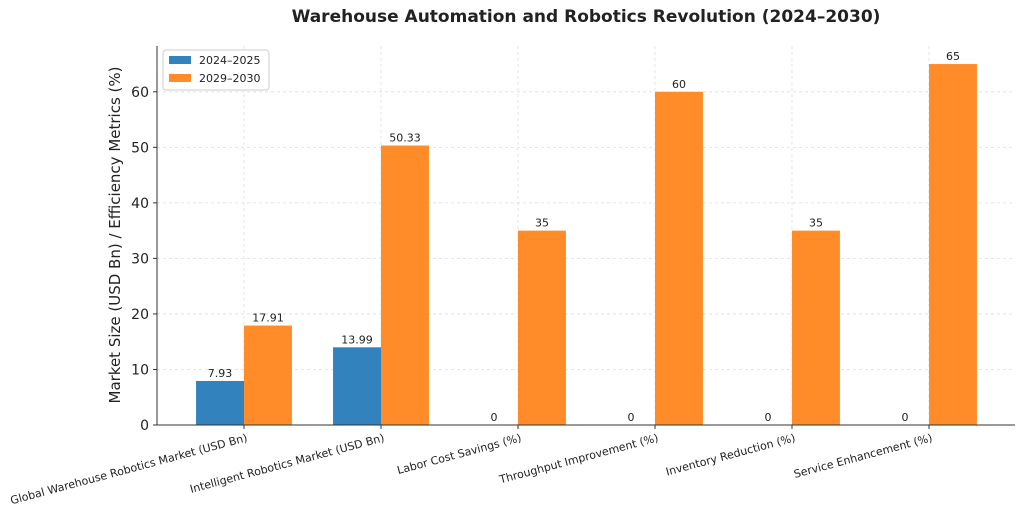 This screenshot has width=1024, height=510. What do you see at coordinates (140, 204) in the screenshot?
I see `y-tick-label: 40` at bounding box center [140, 204].